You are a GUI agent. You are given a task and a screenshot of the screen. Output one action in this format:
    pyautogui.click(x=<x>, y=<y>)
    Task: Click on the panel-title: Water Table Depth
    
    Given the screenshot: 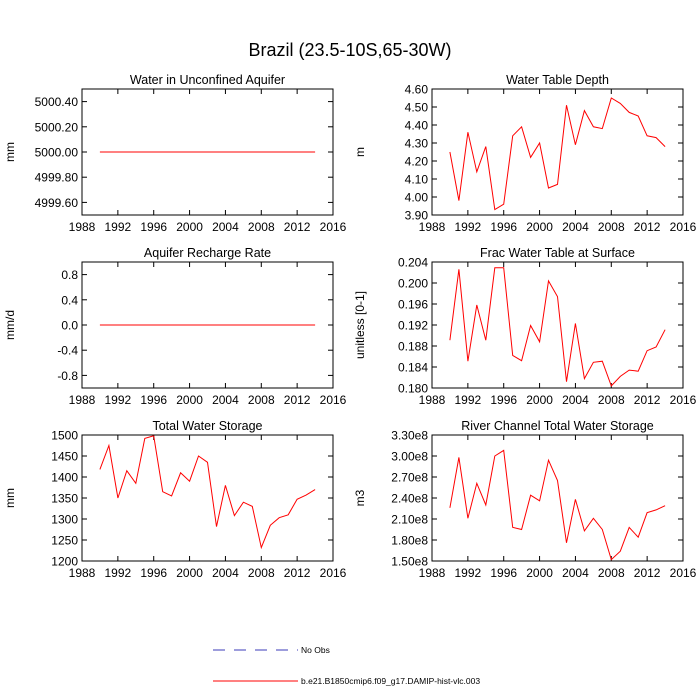 What is the action you would take?
    pyautogui.click(x=557, y=80)
    